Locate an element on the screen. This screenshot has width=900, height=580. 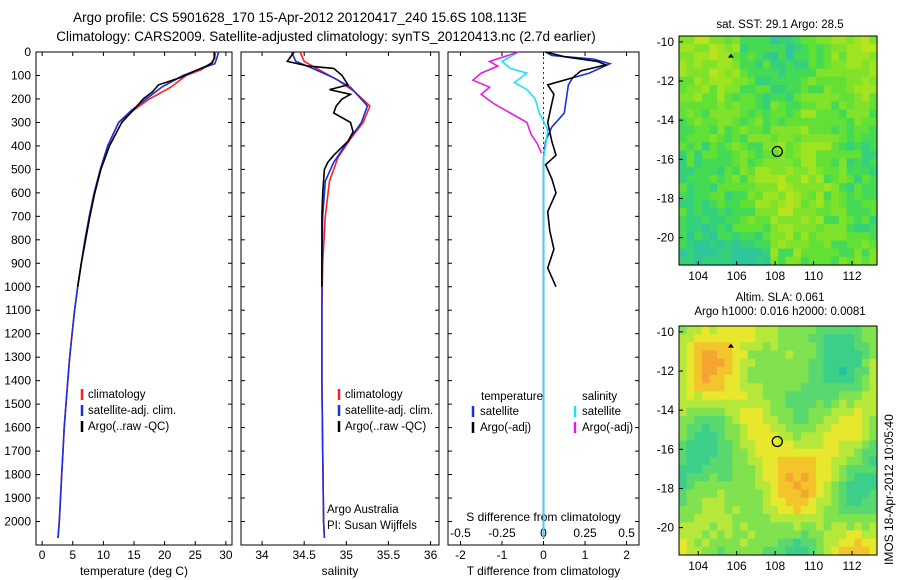
y-tick-label: 1600 is located at coordinates (17, 428).